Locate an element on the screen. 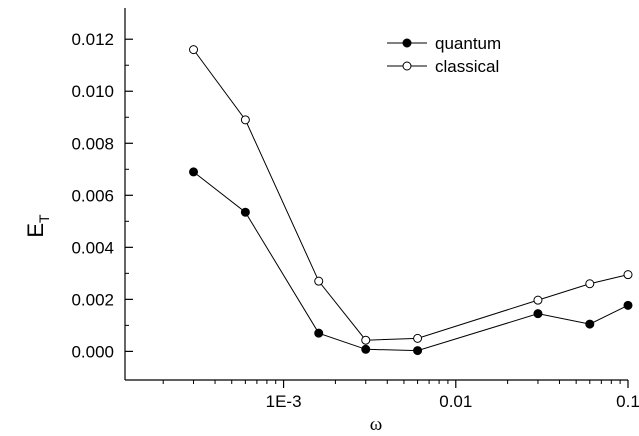 The height and width of the screenshot is (436, 639). x-tick-label: 1E-3 is located at coordinates (284, 401).